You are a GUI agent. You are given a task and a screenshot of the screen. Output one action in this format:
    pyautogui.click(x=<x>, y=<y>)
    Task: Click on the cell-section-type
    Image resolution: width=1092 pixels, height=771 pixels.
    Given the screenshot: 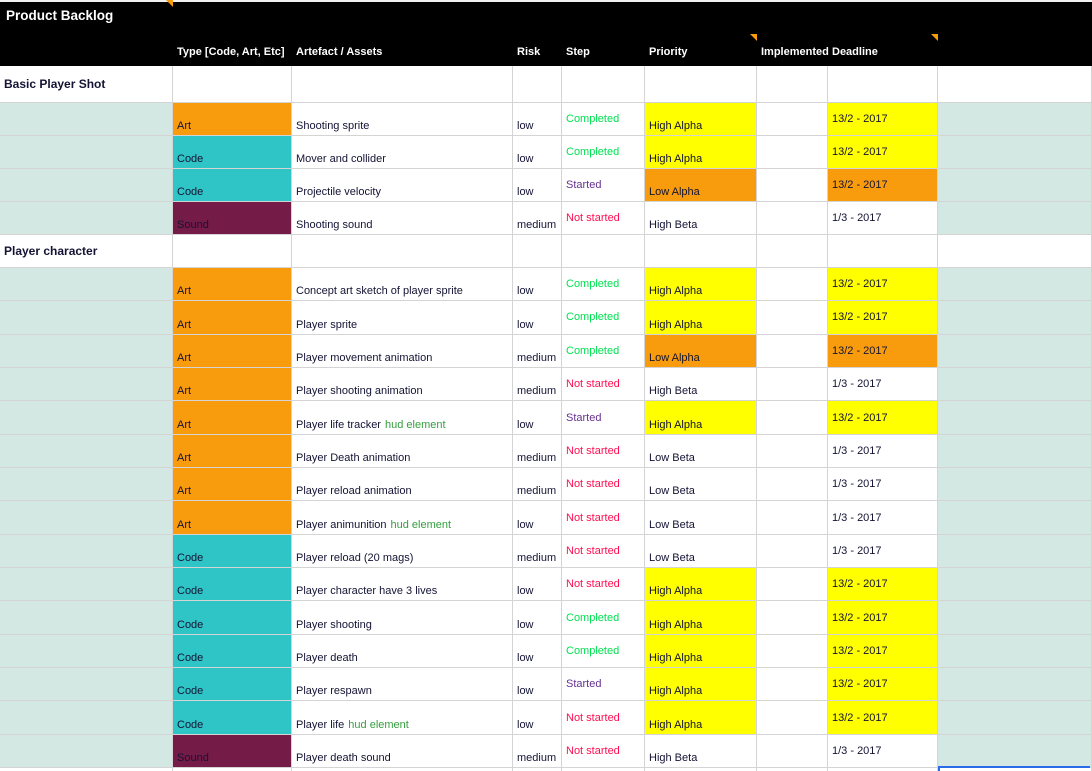 What is the action you would take?
    pyautogui.click(x=232, y=251)
    